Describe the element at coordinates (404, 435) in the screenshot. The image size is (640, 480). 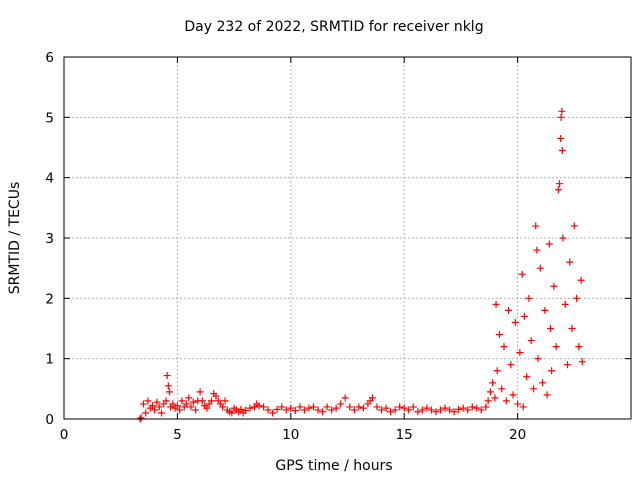
I see `x-tick-label: 15` at that location.